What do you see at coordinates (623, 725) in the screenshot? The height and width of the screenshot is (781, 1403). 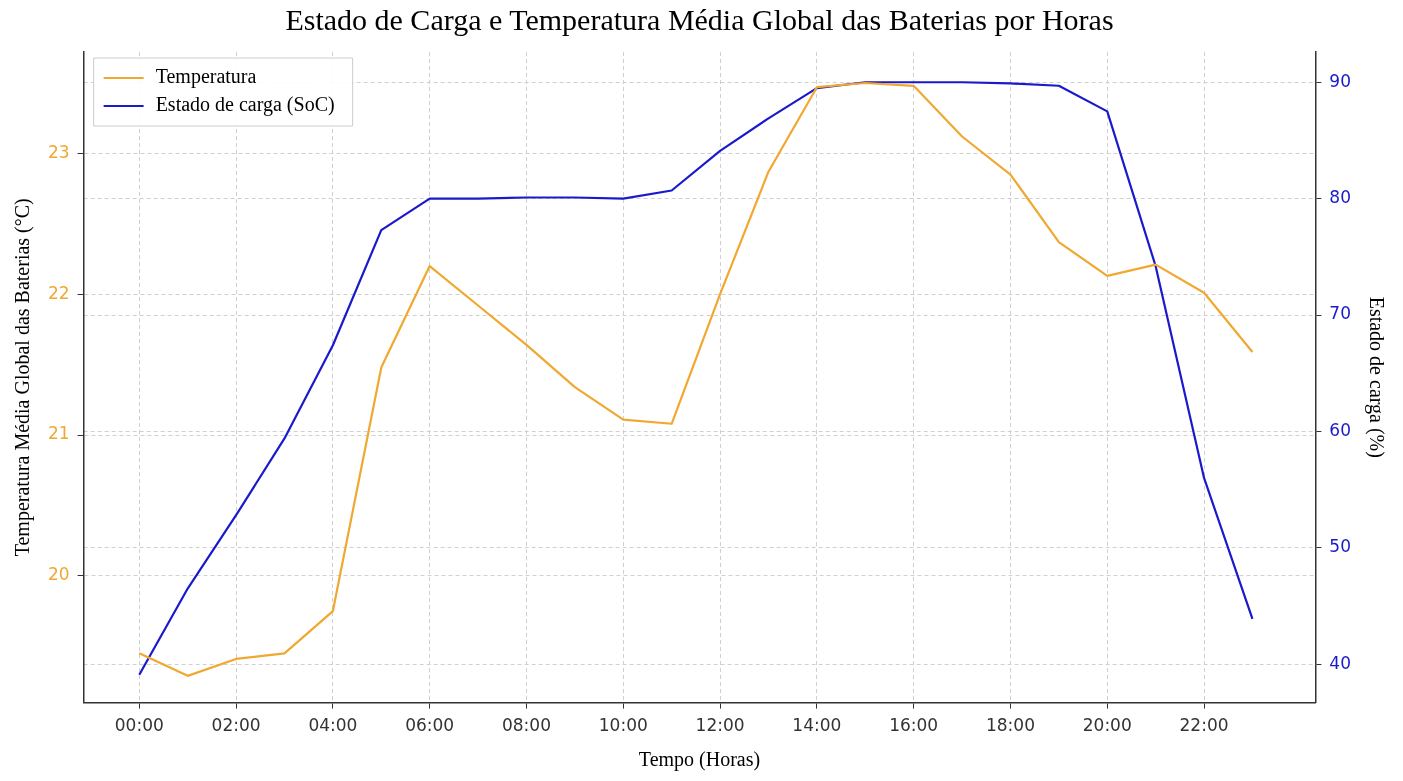 I see `x-tick-label: 10:00` at bounding box center [623, 725].